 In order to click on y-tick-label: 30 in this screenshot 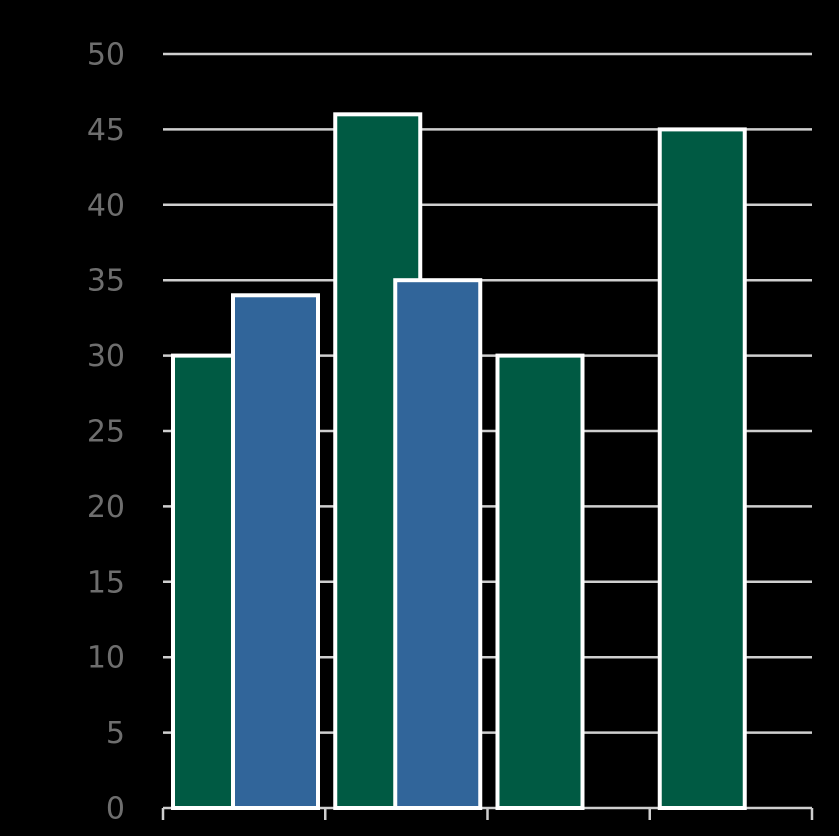, I will do `click(106, 356)`.